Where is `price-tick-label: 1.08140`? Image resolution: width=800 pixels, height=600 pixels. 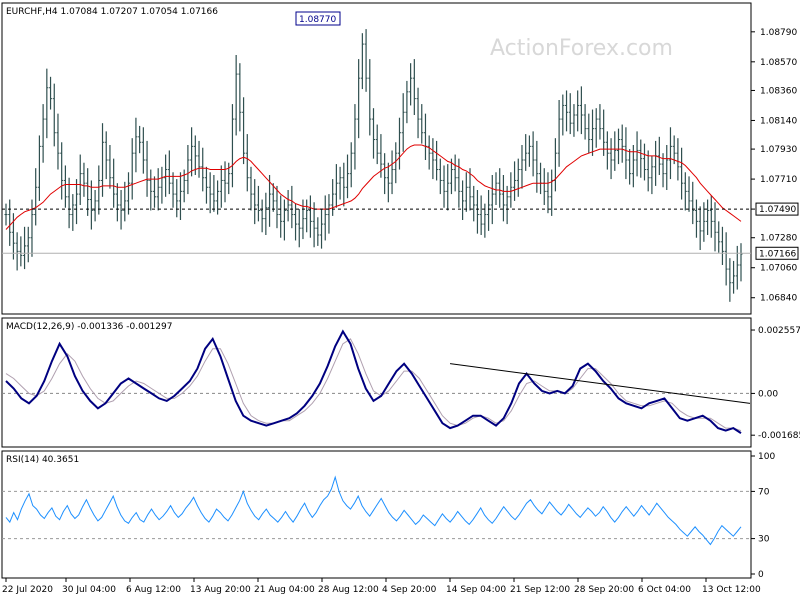
price-tick-label: 1.08140 is located at coordinates (778, 121).